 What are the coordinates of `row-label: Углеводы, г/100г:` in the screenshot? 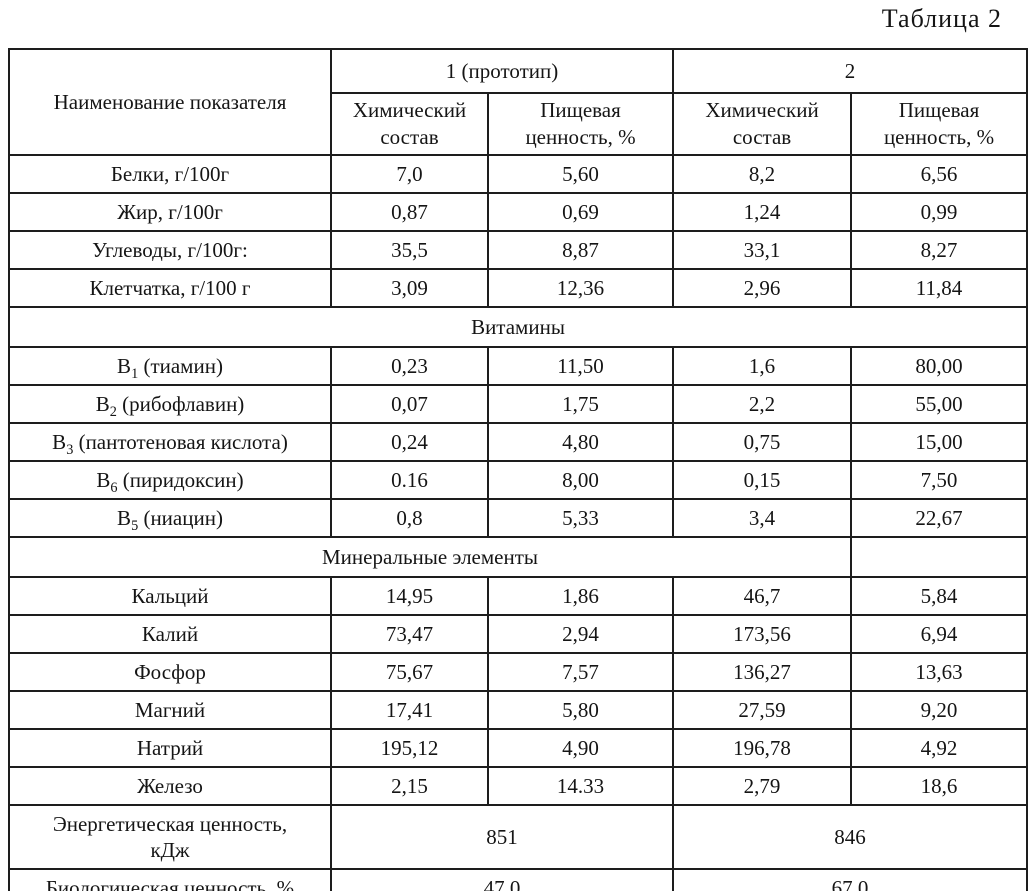 It's located at (170, 250).